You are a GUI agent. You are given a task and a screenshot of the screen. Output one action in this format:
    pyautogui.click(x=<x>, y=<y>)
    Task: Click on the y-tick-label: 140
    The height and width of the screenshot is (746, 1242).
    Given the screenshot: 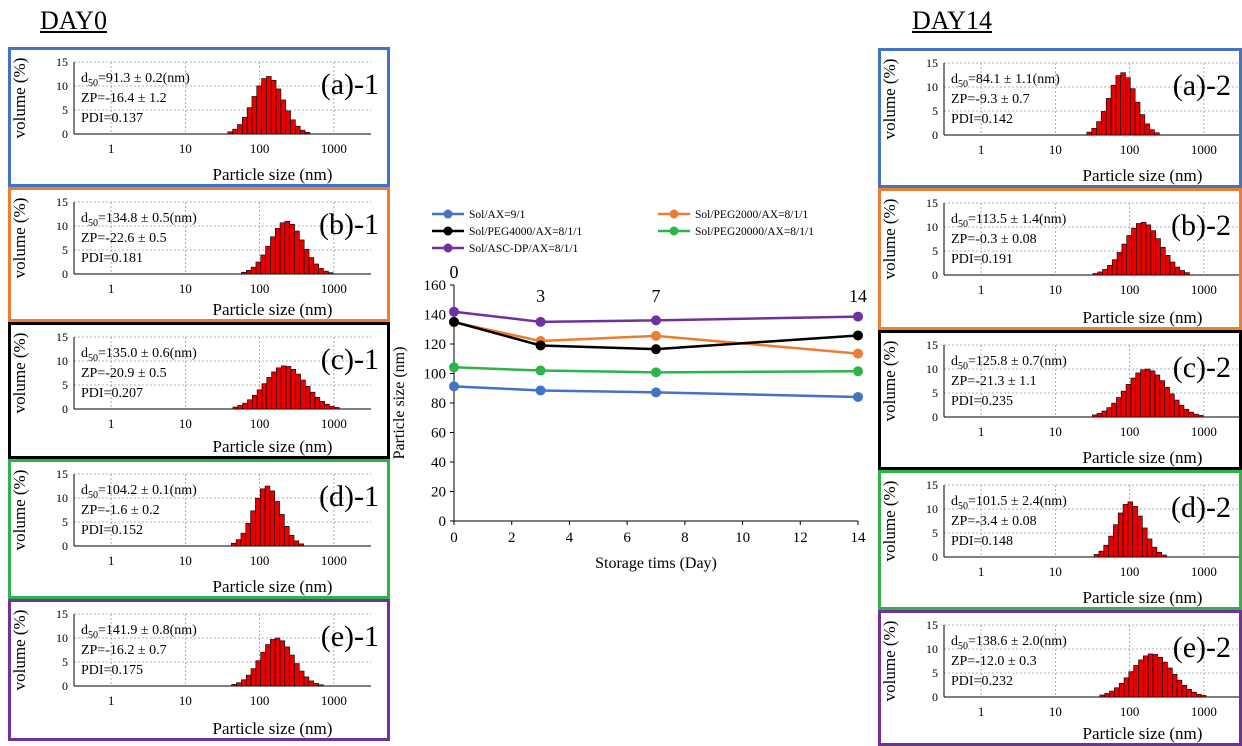 What is the action you would take?
    pyautogui.click(x=435, y=316)
    